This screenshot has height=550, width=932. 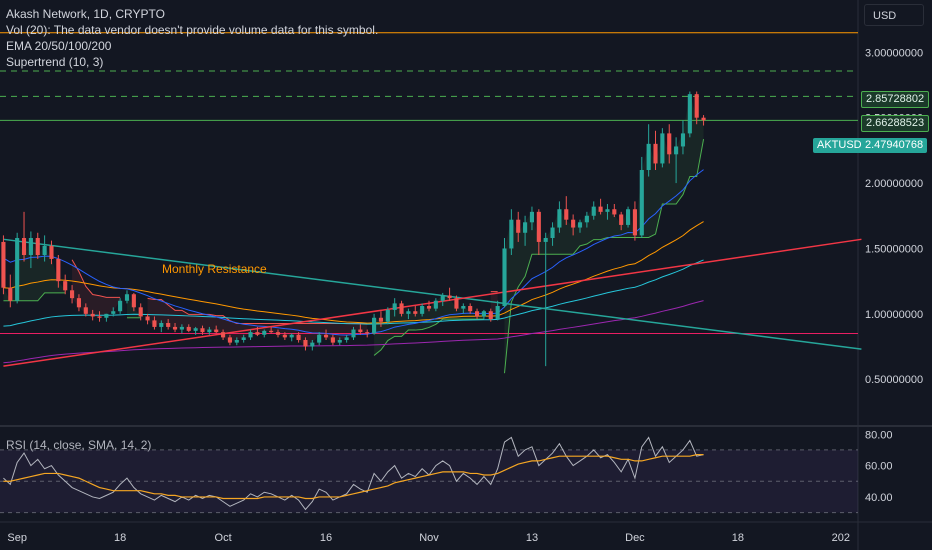 I want to click on symbol-title: Akash Network, 1D, CRYPTO, so click(x=85, y=14).